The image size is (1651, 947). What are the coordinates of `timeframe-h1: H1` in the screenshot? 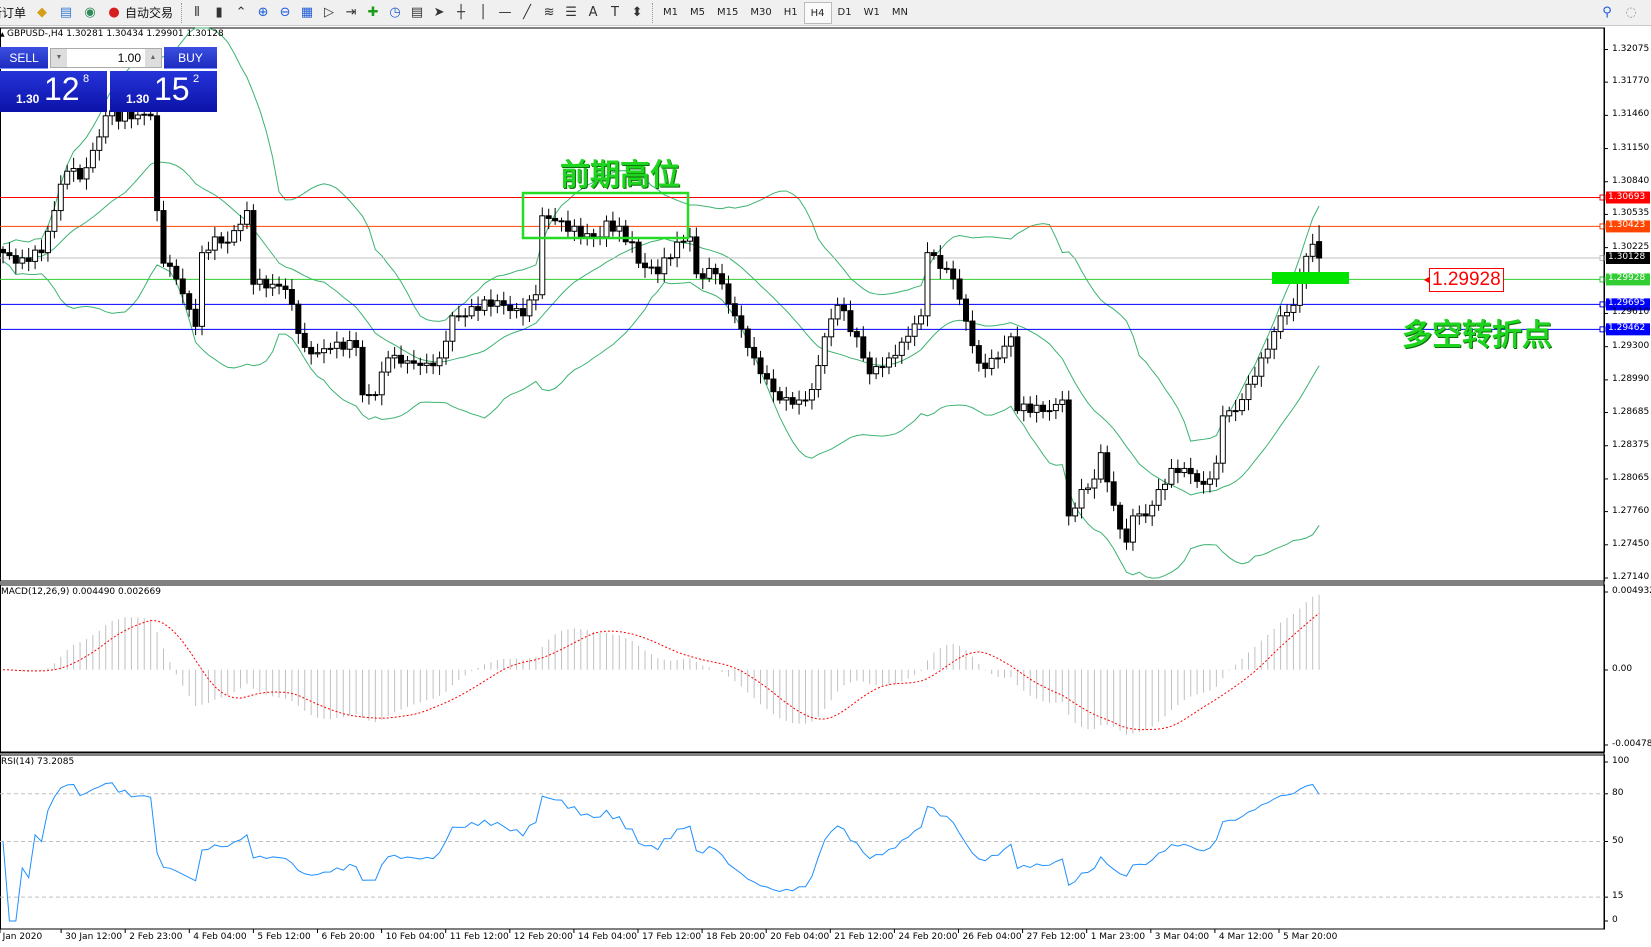 It's located at (790, 12).